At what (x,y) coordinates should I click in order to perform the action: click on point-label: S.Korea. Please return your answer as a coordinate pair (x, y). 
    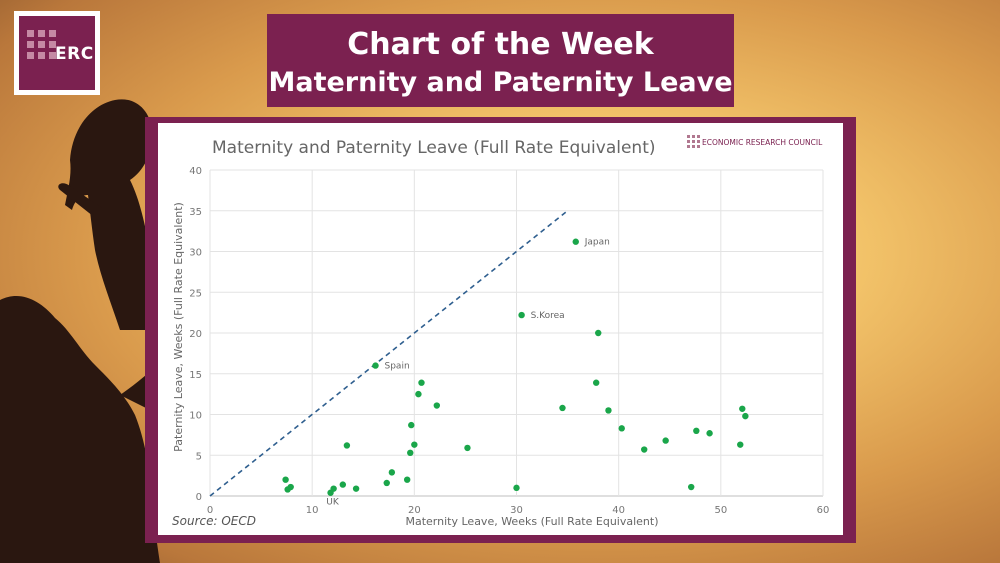
    Looking at the image, I should click on (548, 316).